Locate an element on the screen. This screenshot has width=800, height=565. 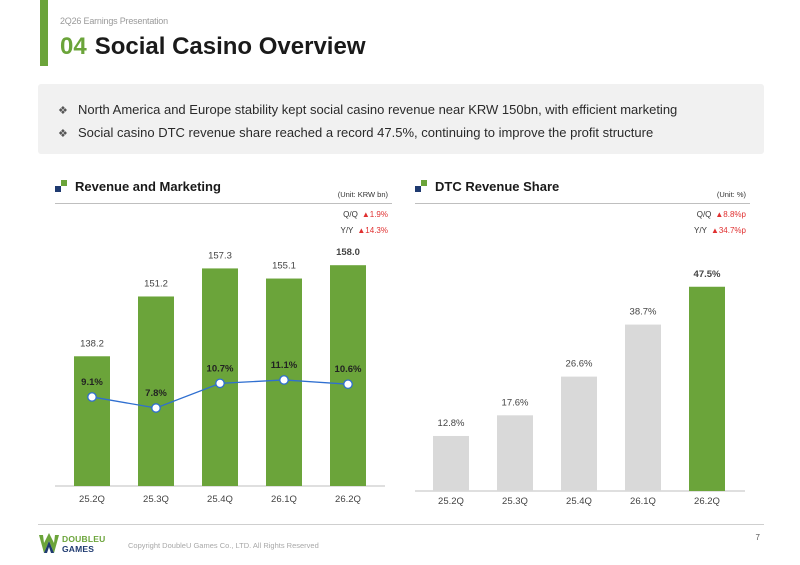
yoy-change: Y/Y ▲34.7%p is located at coordinates (720, 230).